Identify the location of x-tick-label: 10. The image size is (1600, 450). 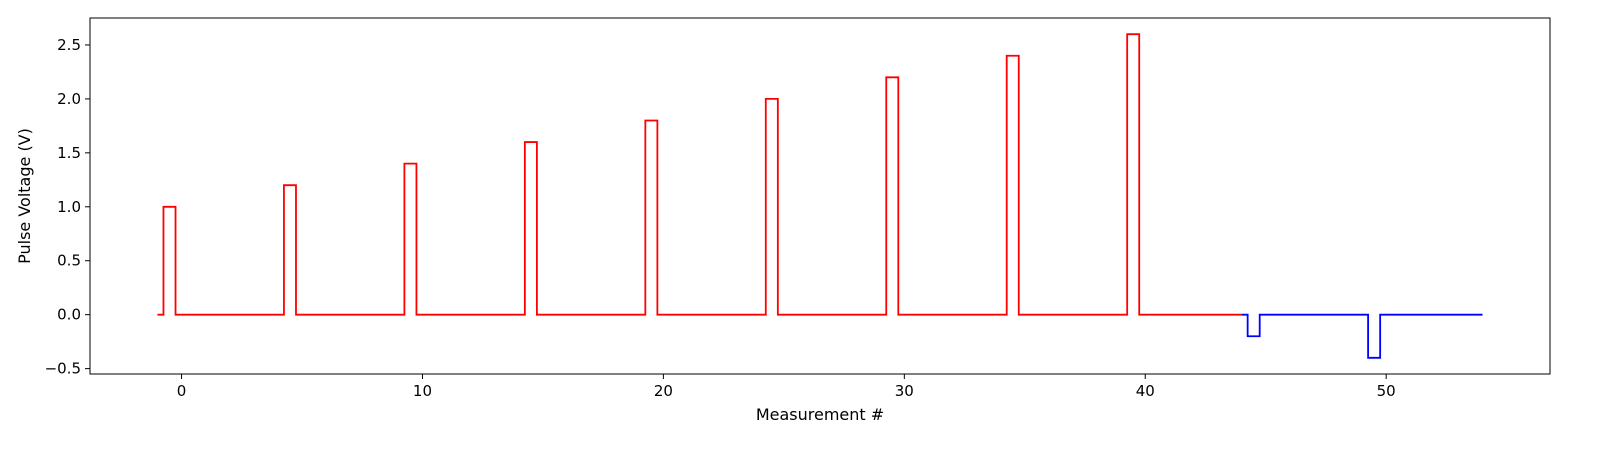
(422, 391).